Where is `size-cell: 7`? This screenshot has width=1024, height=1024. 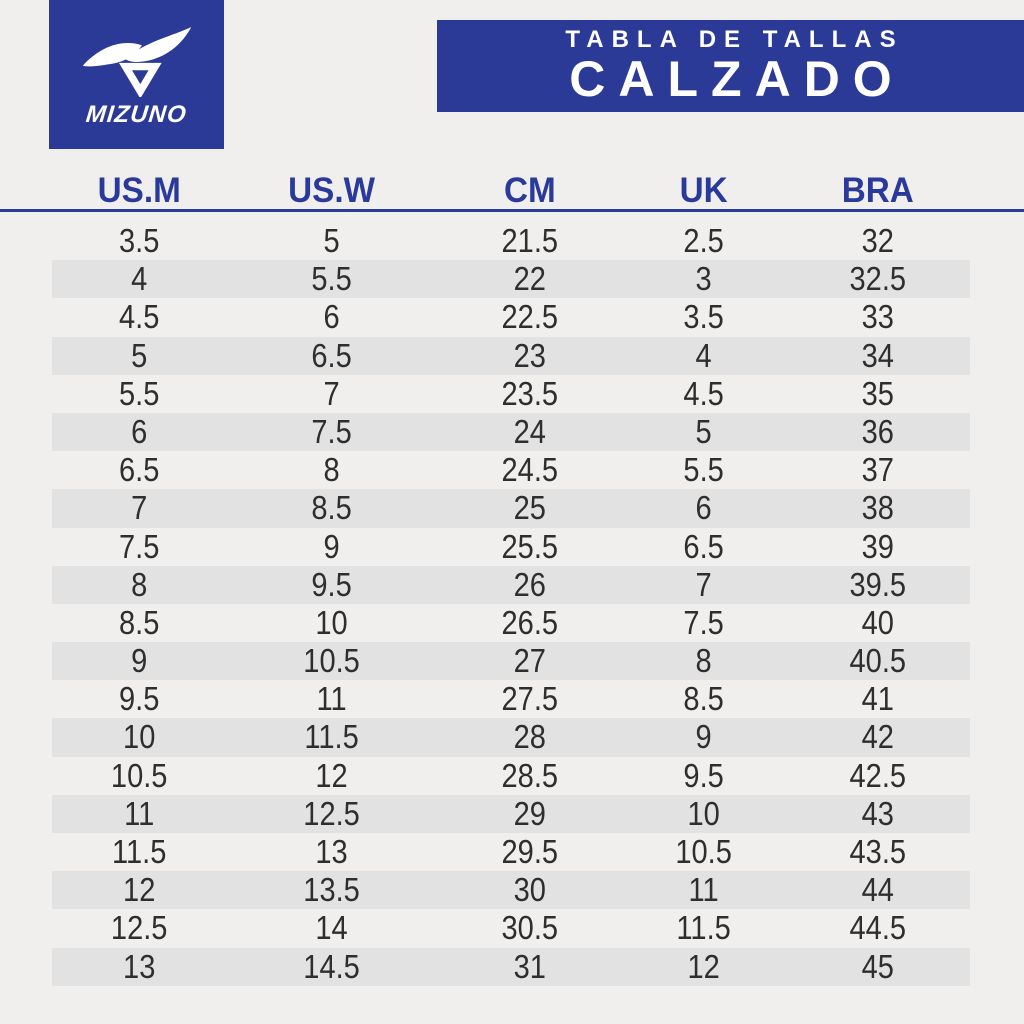 size-cell: 7 is located at coordinates (703, 584).